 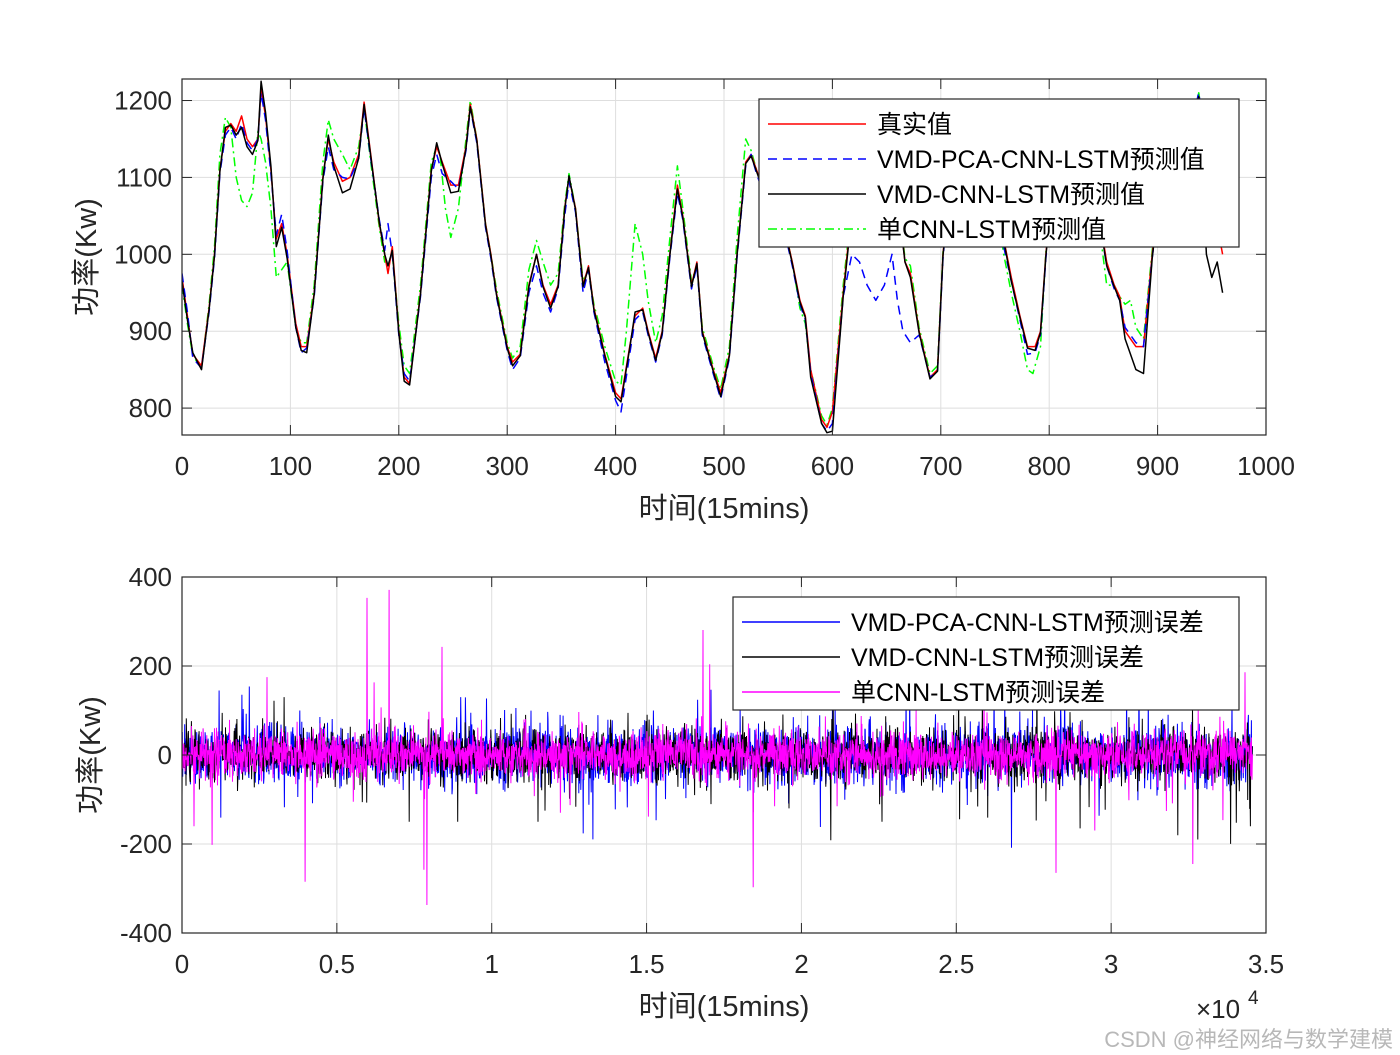 What do you see at coordinates (144, 177) in the screenshot?
I see `y-tick-label: 1100` at bounding box center [144, 177].